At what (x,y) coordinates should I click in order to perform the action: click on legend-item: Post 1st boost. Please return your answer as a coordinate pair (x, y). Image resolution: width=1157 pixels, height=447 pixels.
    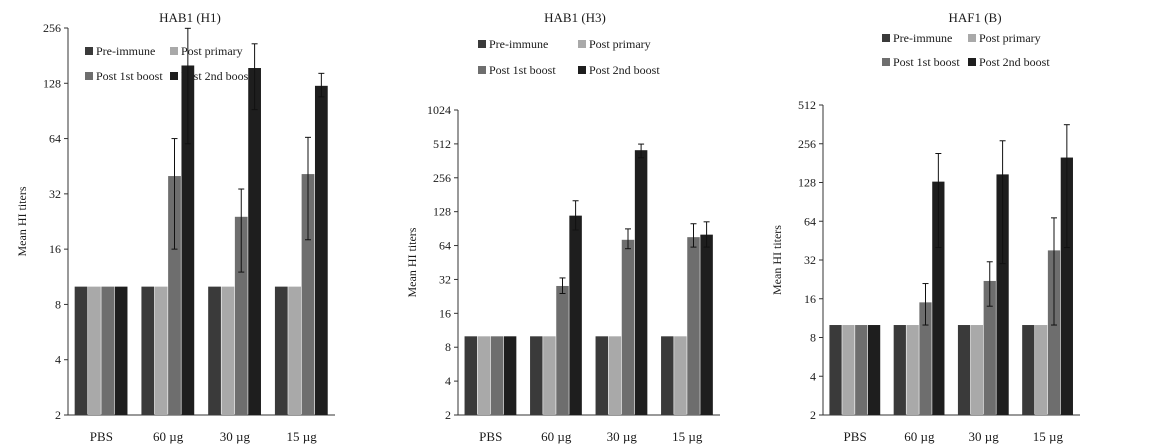
    Looking at the image, I should click on (517, 70).